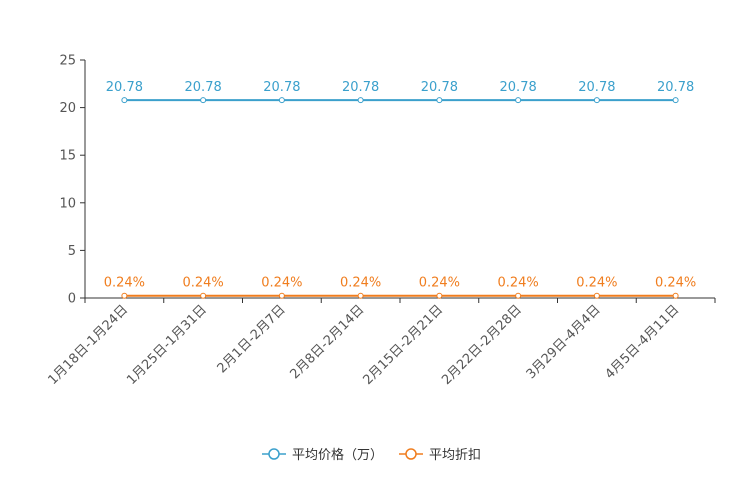 The height and width of the screenshot is (496, 744). What do you see at coordinates (482, 345) in the screenshot?
I see `x-tick-label: 2月22日-2月28日` at bounding box center [482, 345].